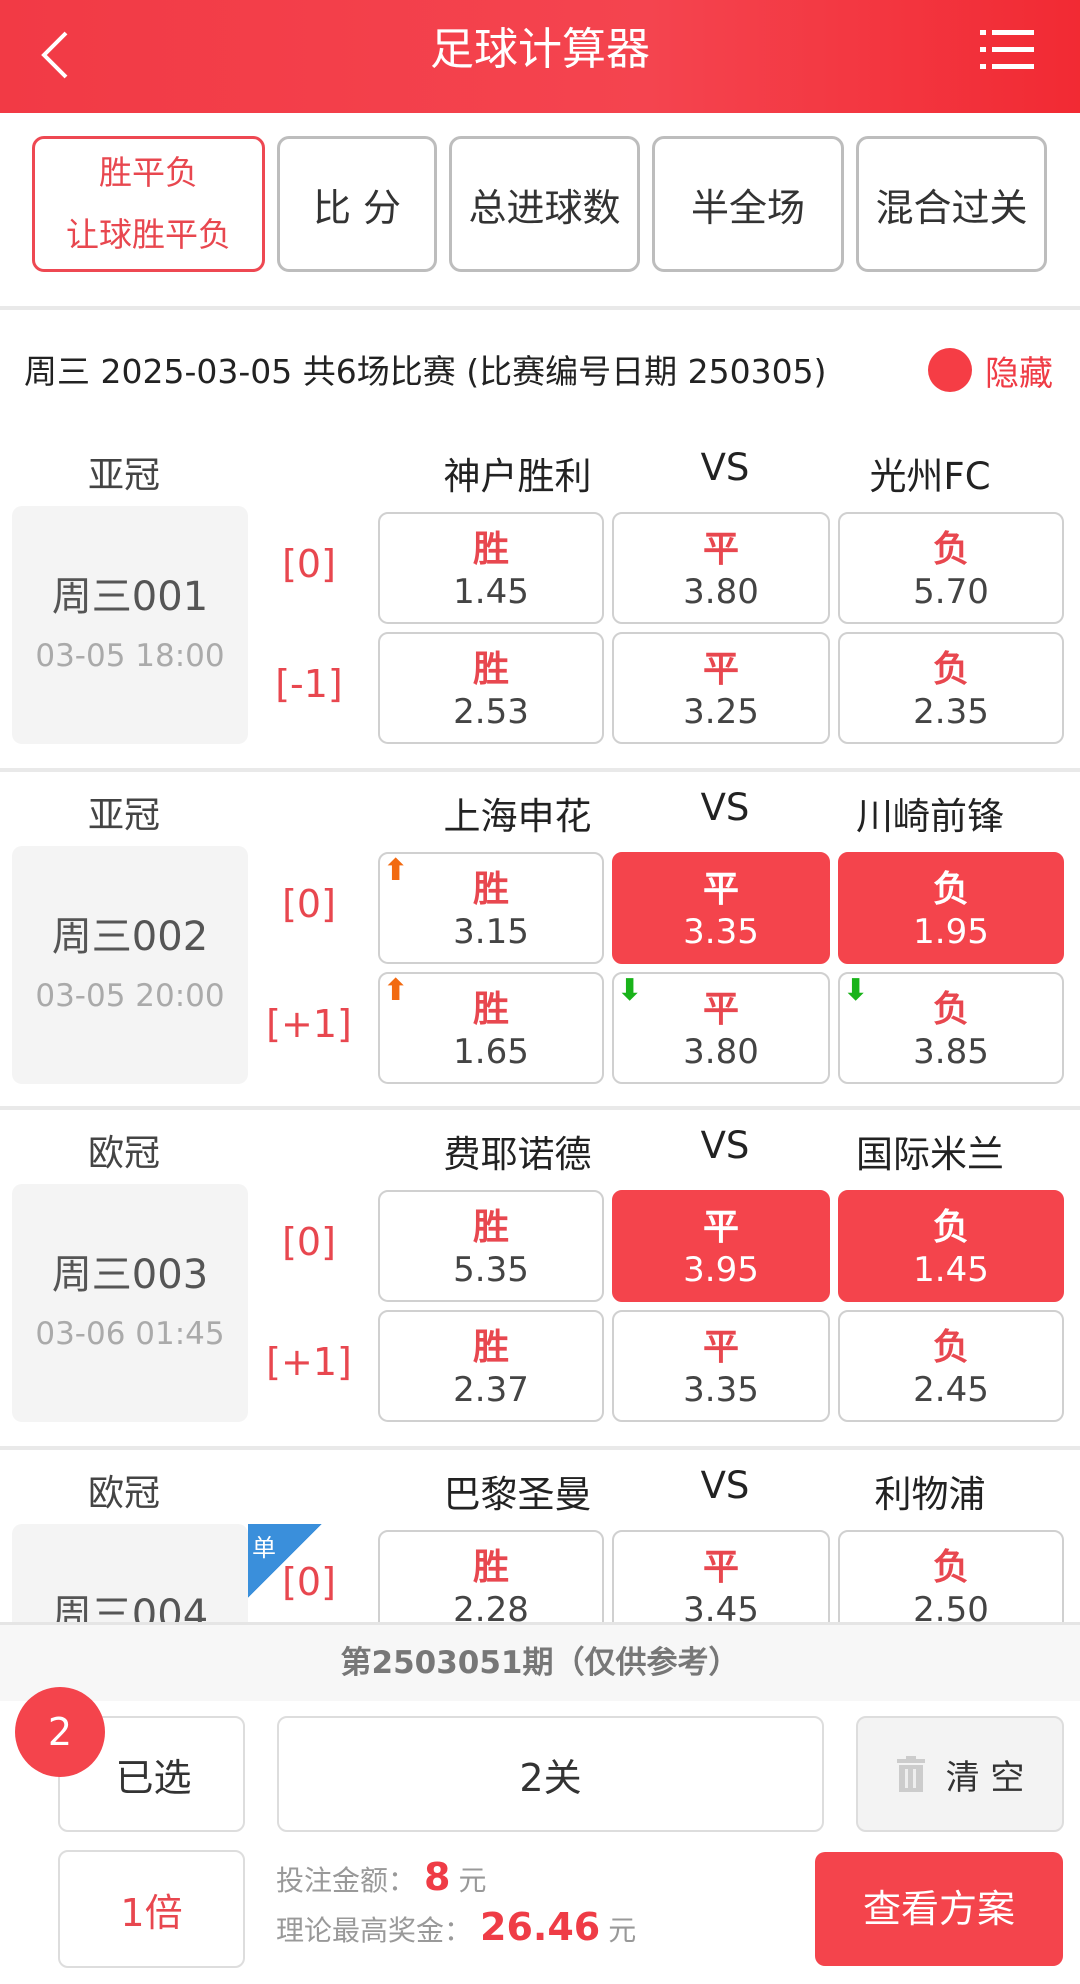 This screenshot has width=1080, height=1984. What do you see at coordinates (346, 1880) in the screenshot?
I see `bet-amount-label: 投注金额：` at bounding box center [346, 1880].